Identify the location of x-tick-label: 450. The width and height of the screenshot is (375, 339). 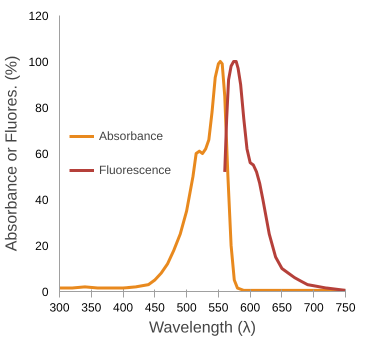
(155, 307).